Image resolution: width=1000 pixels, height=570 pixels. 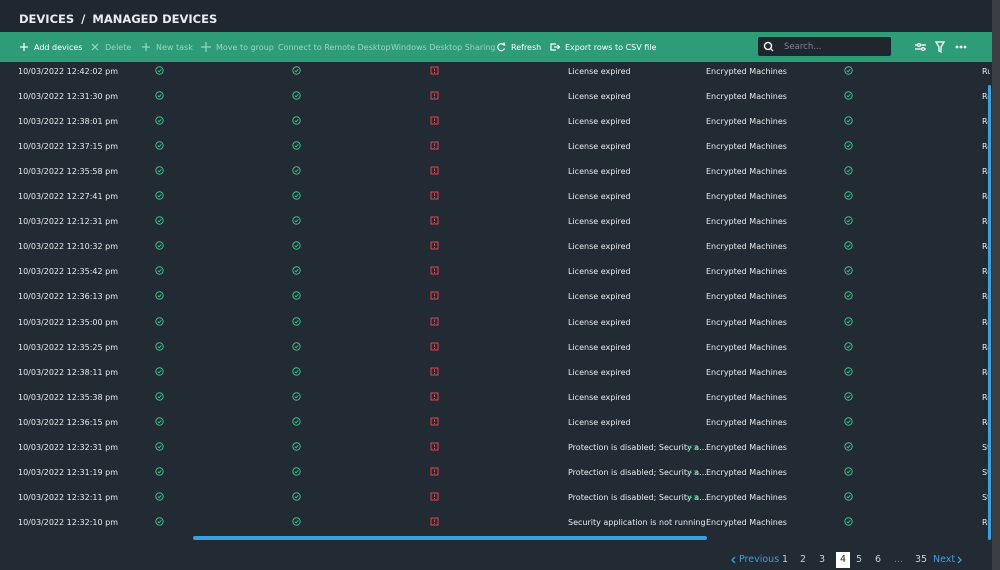 What do you see at coordinates (822, 559) in the screenshot?
I see `page-number: 3` at bounding box center [822, 559].